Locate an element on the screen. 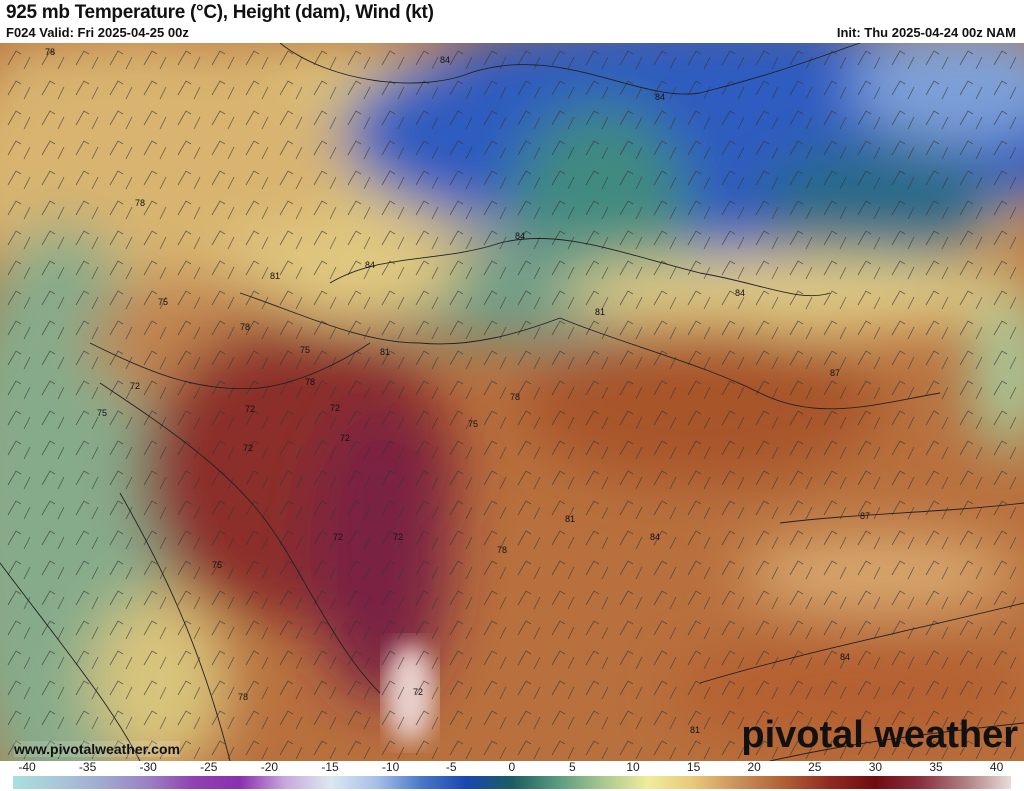  colorbar-tick-label: 15 is located at coordinates (693, 767).